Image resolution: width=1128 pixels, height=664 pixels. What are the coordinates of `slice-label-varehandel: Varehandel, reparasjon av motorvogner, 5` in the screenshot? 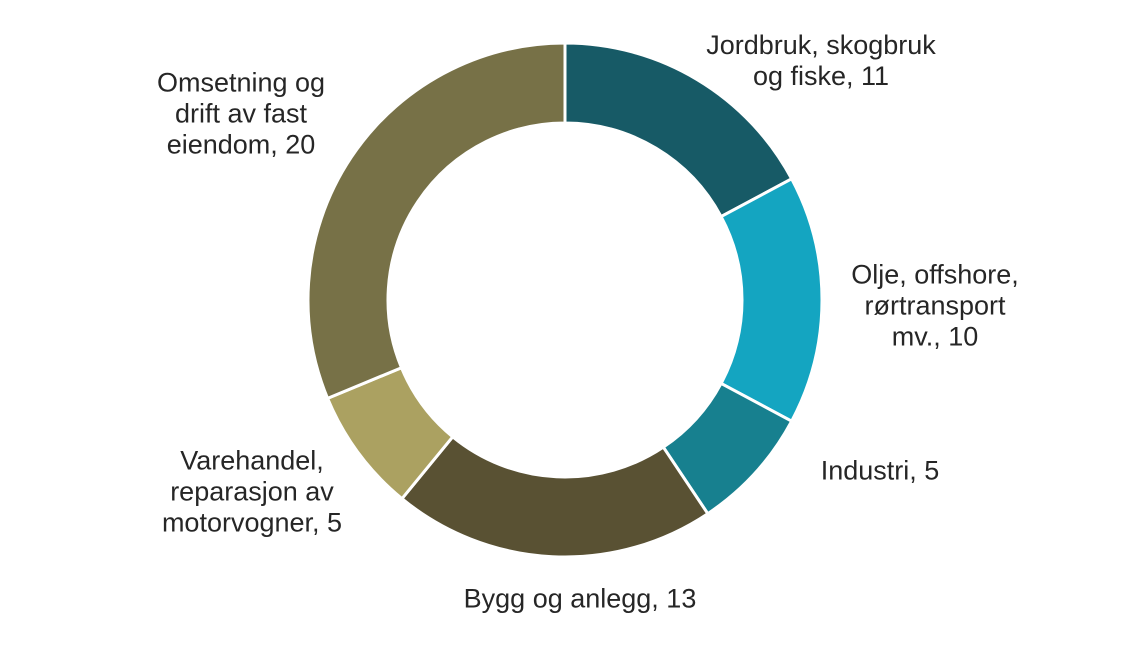 It's located at (252, 491).